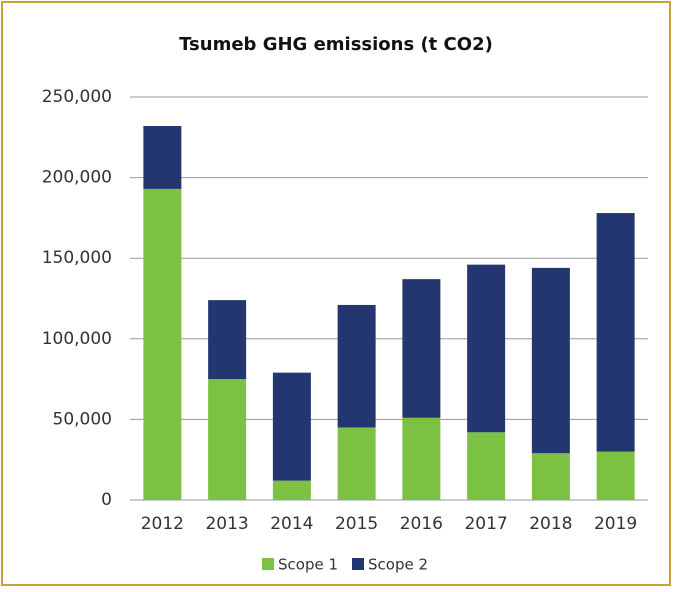  What do you see at coordinates (291, 524) in the screenshot?
I see `x-tick-label: 2014` at bounding box center [291, 524].